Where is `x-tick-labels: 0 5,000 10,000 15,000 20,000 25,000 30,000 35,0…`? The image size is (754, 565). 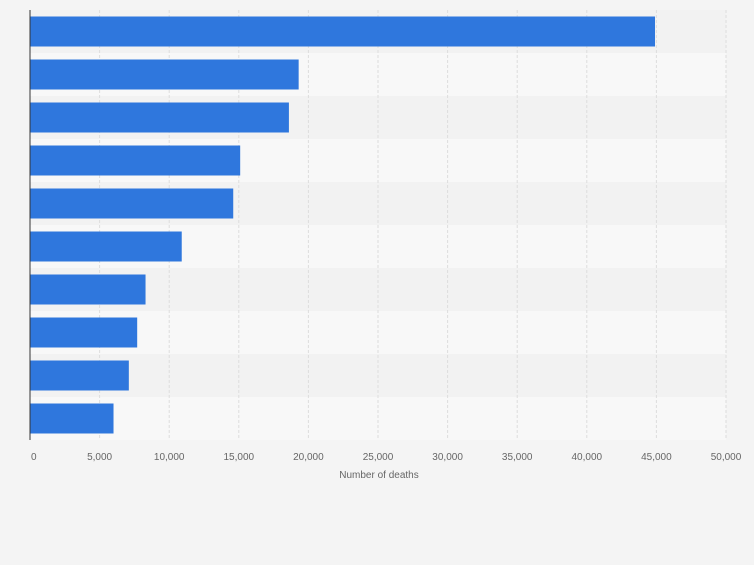
x-tick-labels: 0 5,000 10,000 15,000 20,000 25,000 30,000 35,0… is located at coordinates (386, 457).